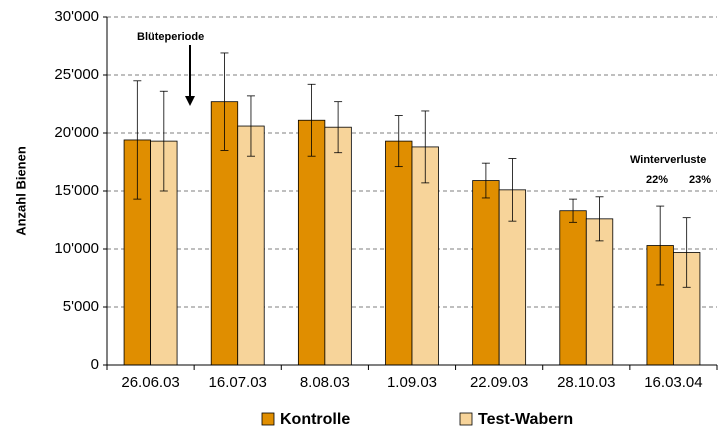  Describe the element at coordinates (81, 306) in the screenshot. I see `y-tick-label: 5'000` at that location.